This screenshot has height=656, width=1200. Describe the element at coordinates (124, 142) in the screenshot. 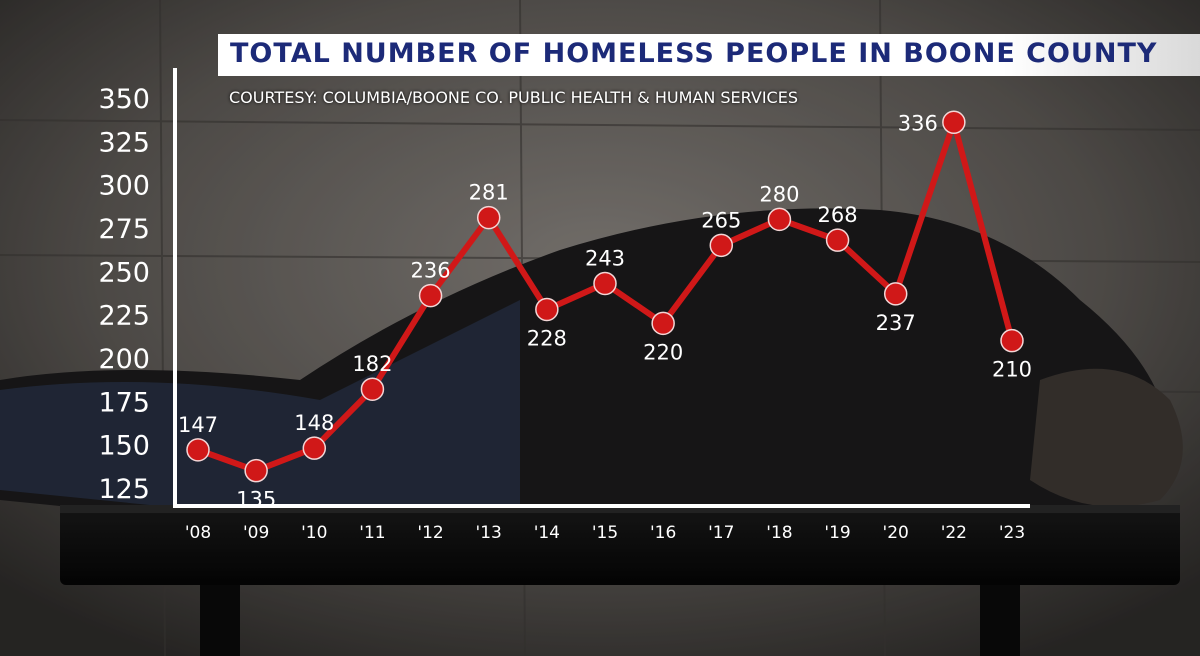

I see `y-tick-label: 325` at that location.